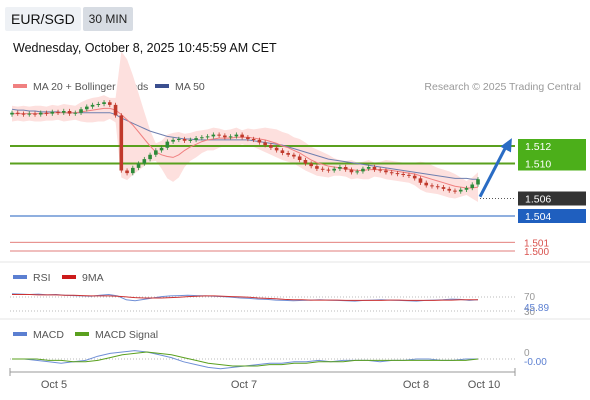 The height and width of the screenshot is (400, 590). I want to click on rsi-level-70-label: 70, so click(530, 297).